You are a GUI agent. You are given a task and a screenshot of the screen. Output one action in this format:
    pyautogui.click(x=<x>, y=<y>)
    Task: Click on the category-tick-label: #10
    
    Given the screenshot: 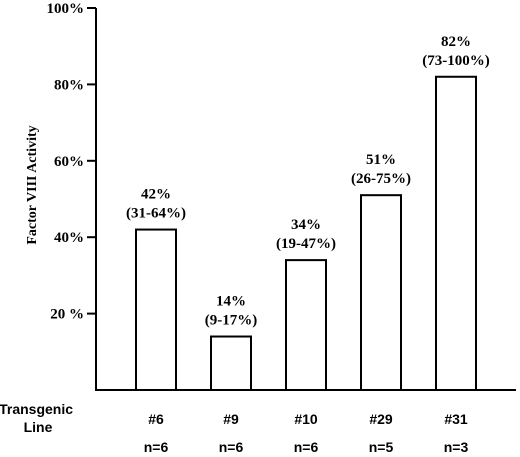 What is the action you would take?
    pyautogui.click(x=306, y=419)
    